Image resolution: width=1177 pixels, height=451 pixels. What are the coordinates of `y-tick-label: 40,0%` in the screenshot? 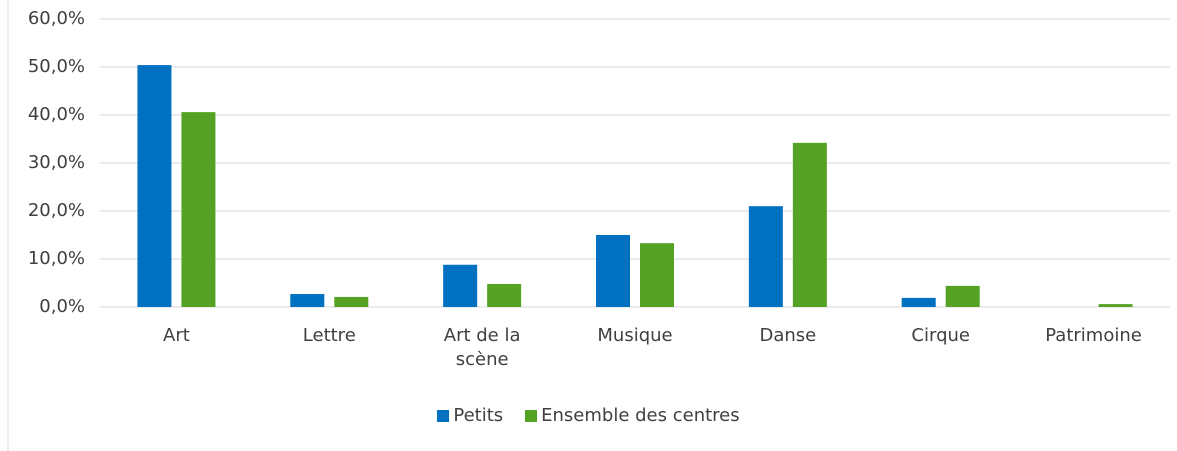 It's located at (56, 114).